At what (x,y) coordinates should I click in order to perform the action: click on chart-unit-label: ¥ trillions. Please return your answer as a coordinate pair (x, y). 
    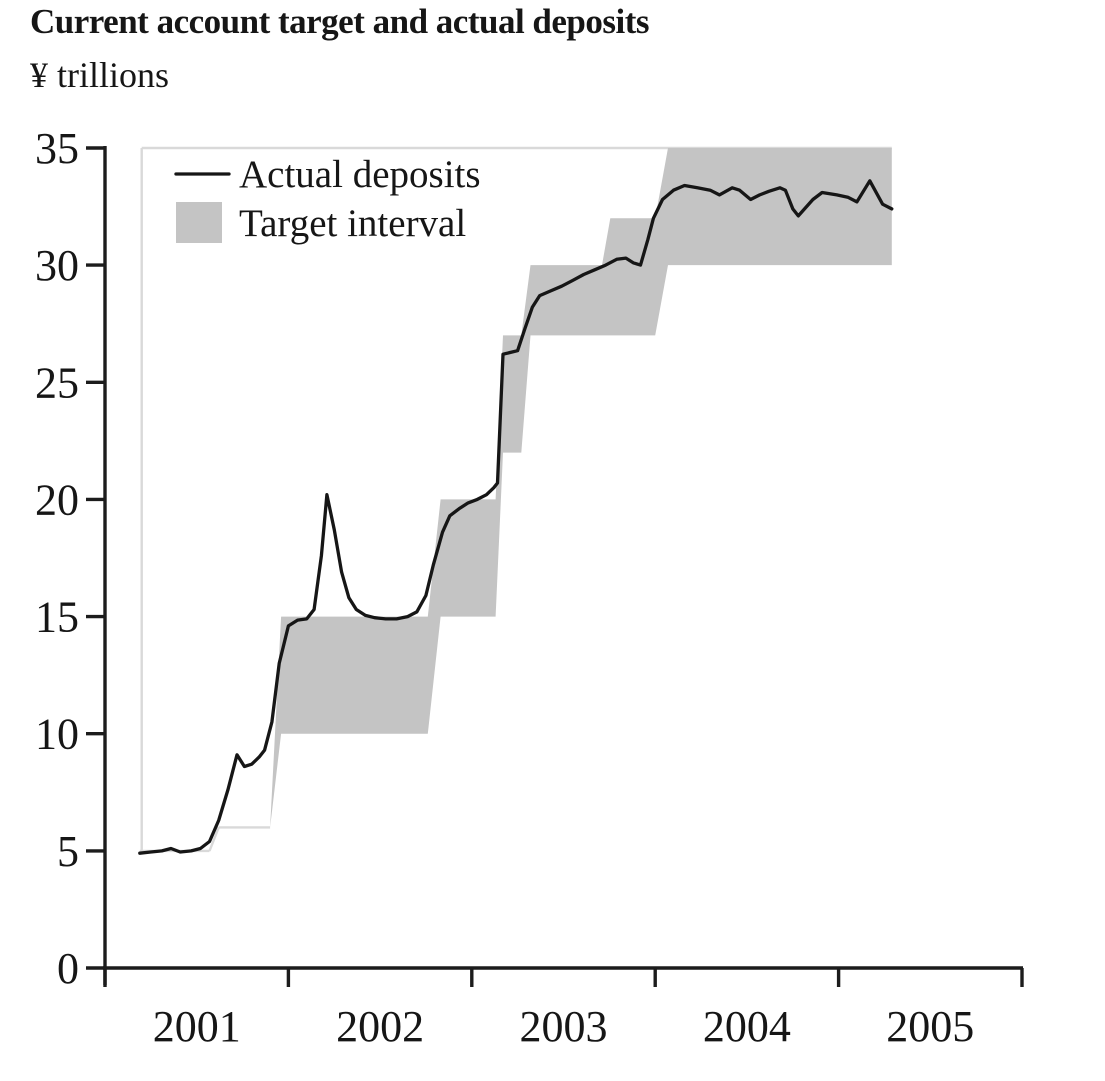
    Looking at the image, I should click on (100, 75).